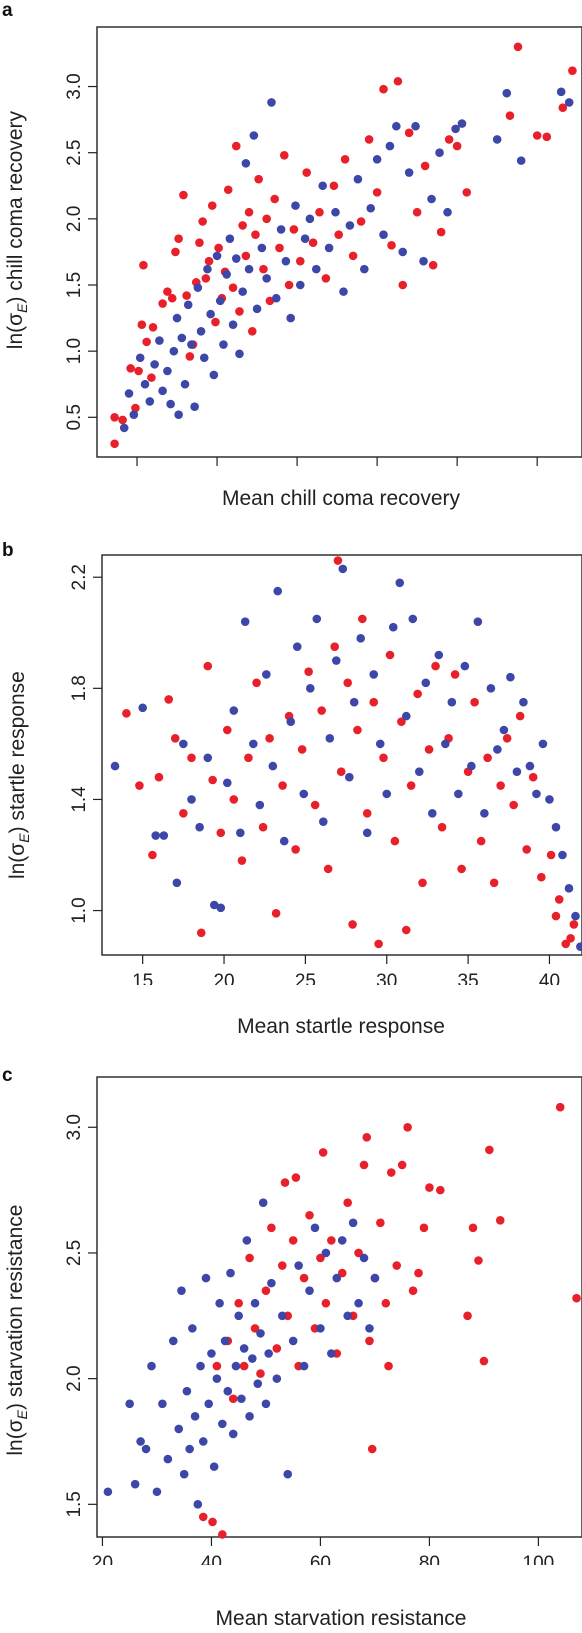 This screenshot has width=582, height=1633. What do you see at coordinates (7, 1075) in the screenshot?
I see `panel-c-letter: c` at bounding box center [7, 1075].